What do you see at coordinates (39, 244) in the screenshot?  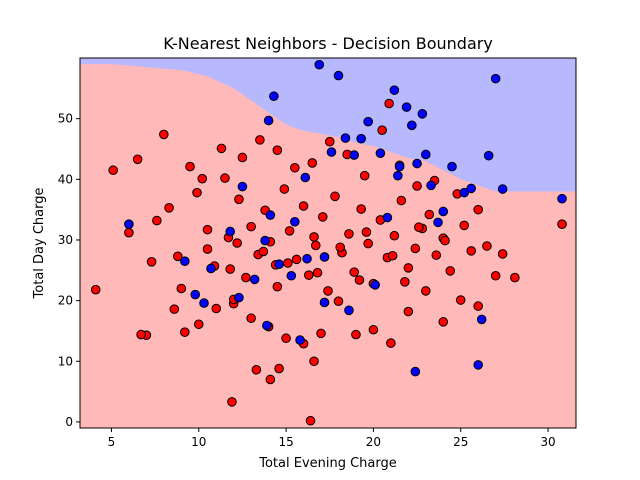 I see `y-axis-label: Total Day Charge` at bounding box center [39, 244].